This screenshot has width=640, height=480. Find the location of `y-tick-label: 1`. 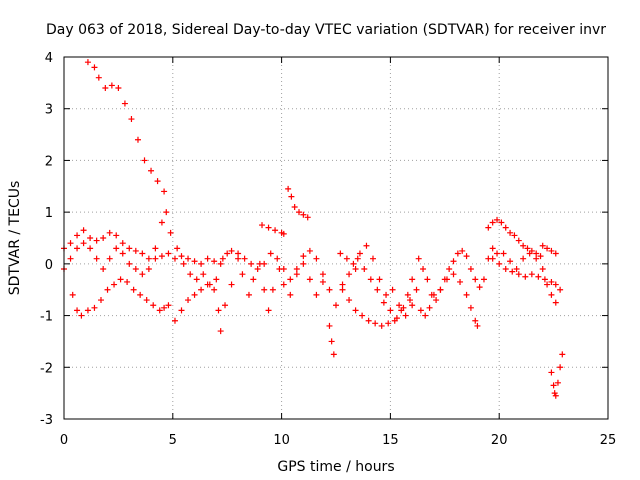

y-tick-label: 1 is located at coordinates (49, 213).